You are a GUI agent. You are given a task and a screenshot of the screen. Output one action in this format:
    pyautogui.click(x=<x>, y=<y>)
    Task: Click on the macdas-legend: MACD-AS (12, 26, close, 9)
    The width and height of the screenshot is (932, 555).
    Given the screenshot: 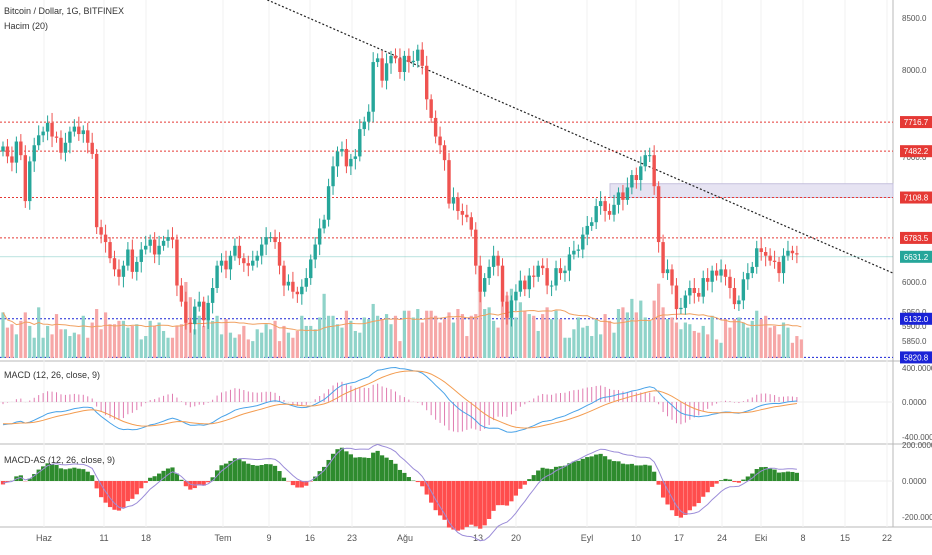 What is the action you would take?
    pyautogui.click(x=59, y=460)
    